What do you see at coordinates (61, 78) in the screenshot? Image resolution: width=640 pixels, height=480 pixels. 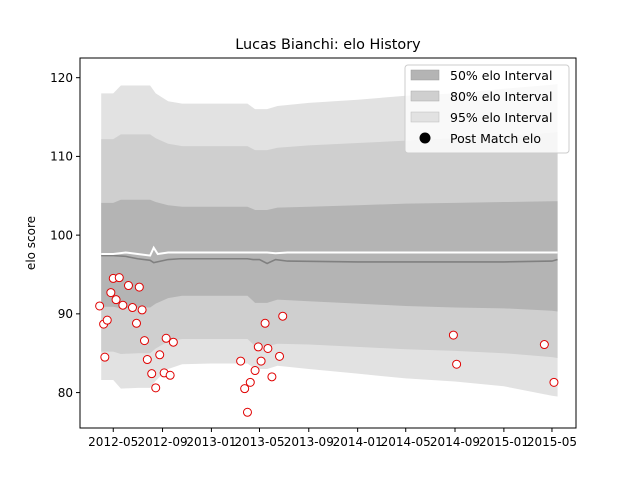 I see `y-tick-label: 120` at bounding box center [61, 78].